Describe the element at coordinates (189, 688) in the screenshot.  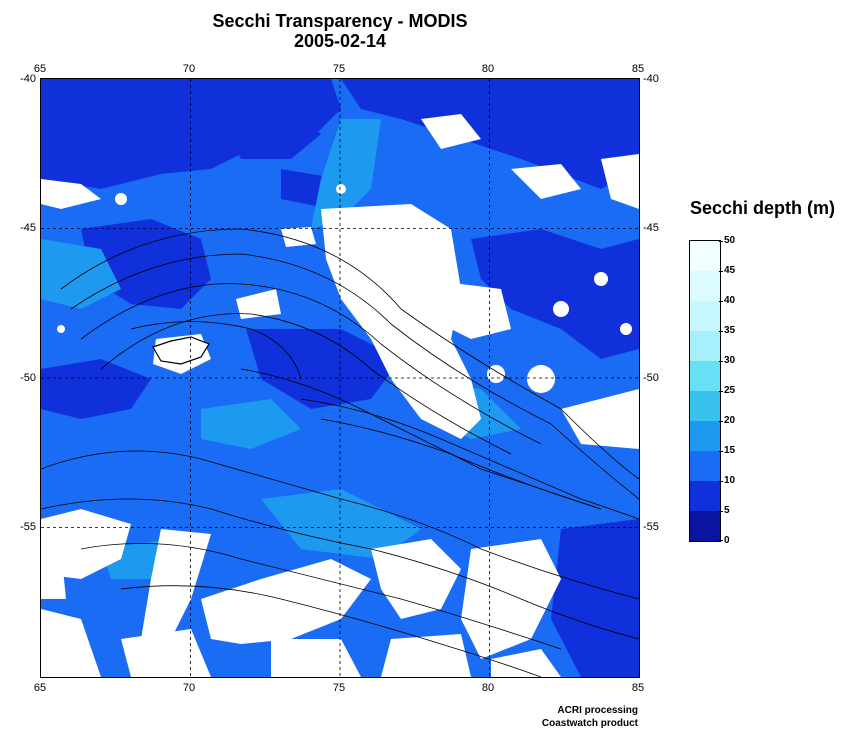
I see `lon-tick-bottom: 70` at that location.